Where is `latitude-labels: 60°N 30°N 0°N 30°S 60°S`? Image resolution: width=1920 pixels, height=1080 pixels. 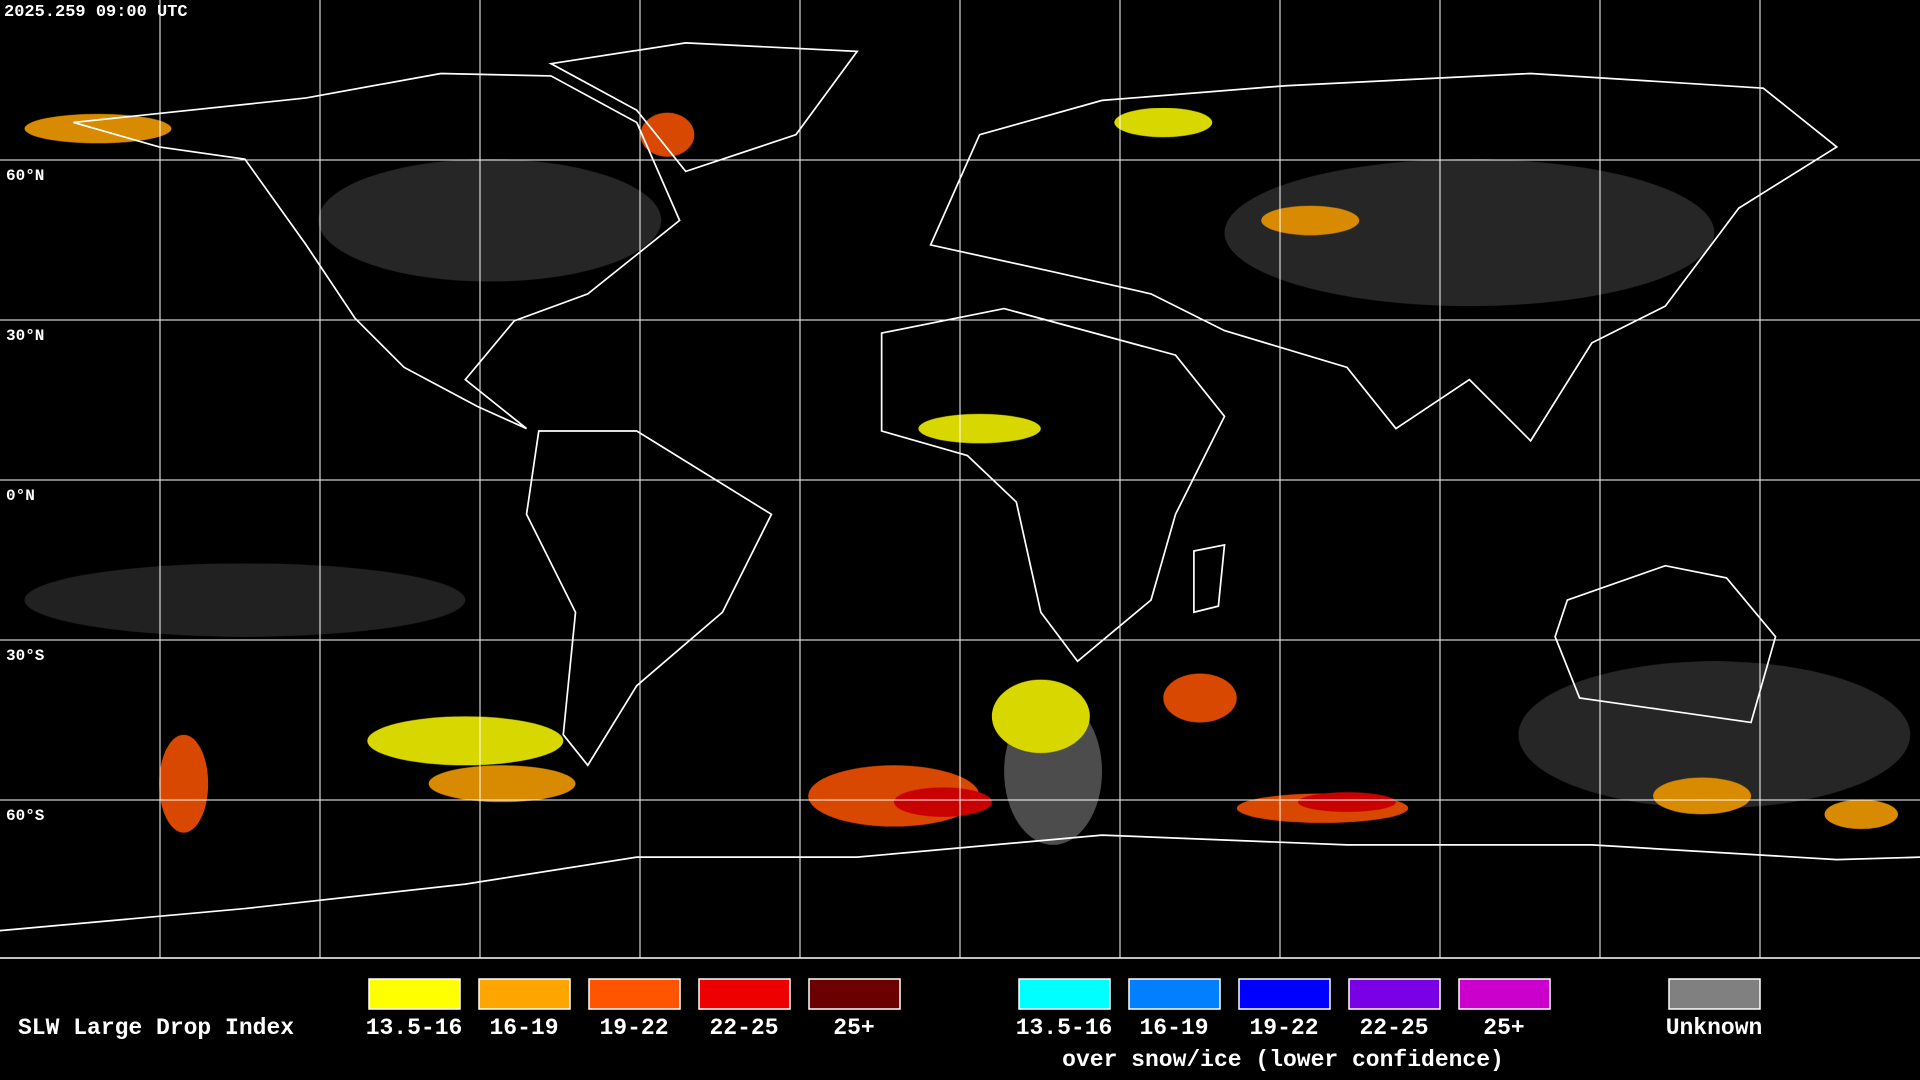
latitude-labels: 60°N 30°N 0°N 30°S 60°S is located at coordinates (25, 496).